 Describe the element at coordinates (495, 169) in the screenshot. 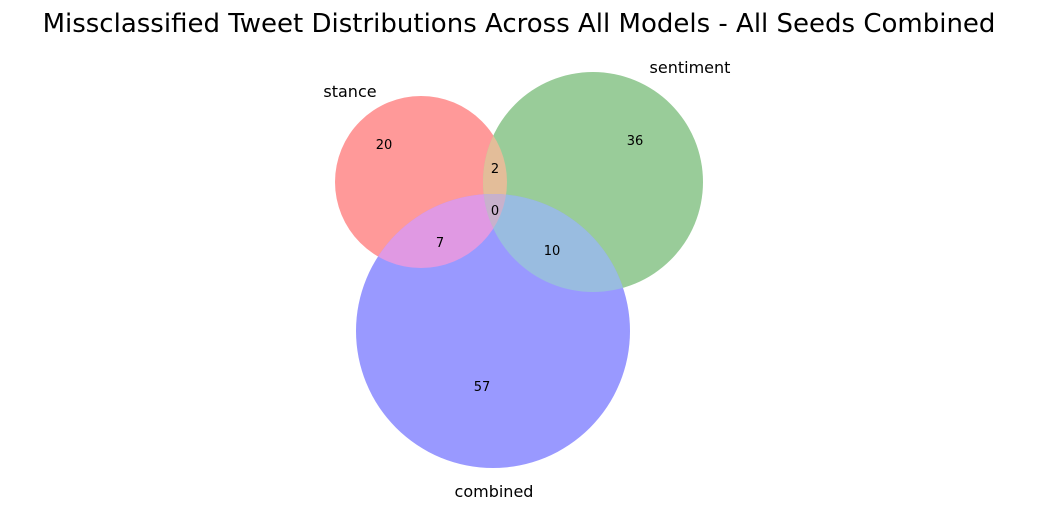

I see `region-label-stance-sentiment: 2` at that location.